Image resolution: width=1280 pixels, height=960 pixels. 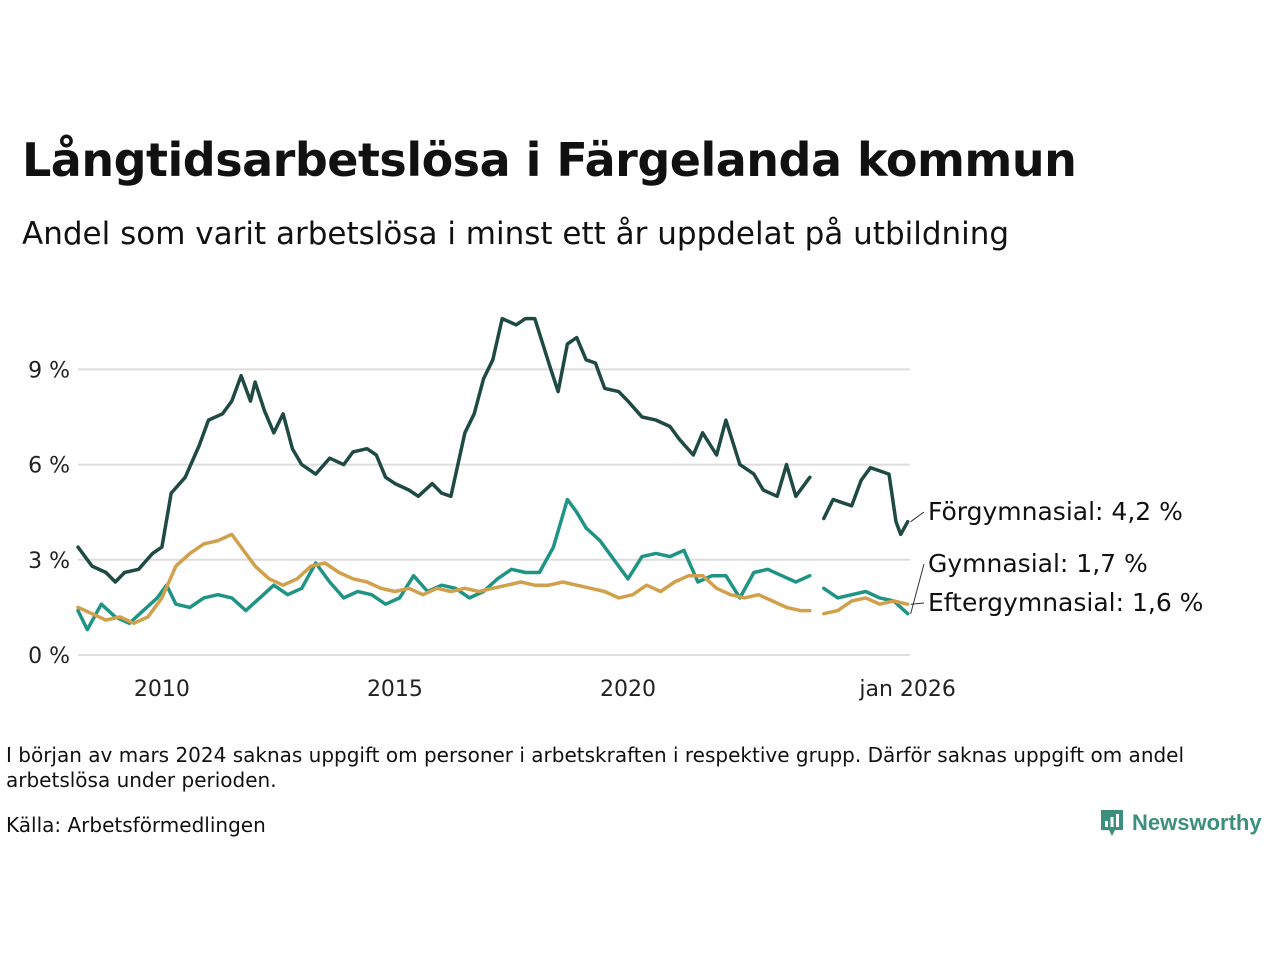 I want to click on y-axis-ticks: 0 % 3 % 6 % 9 %, so click(x=49, y=513).